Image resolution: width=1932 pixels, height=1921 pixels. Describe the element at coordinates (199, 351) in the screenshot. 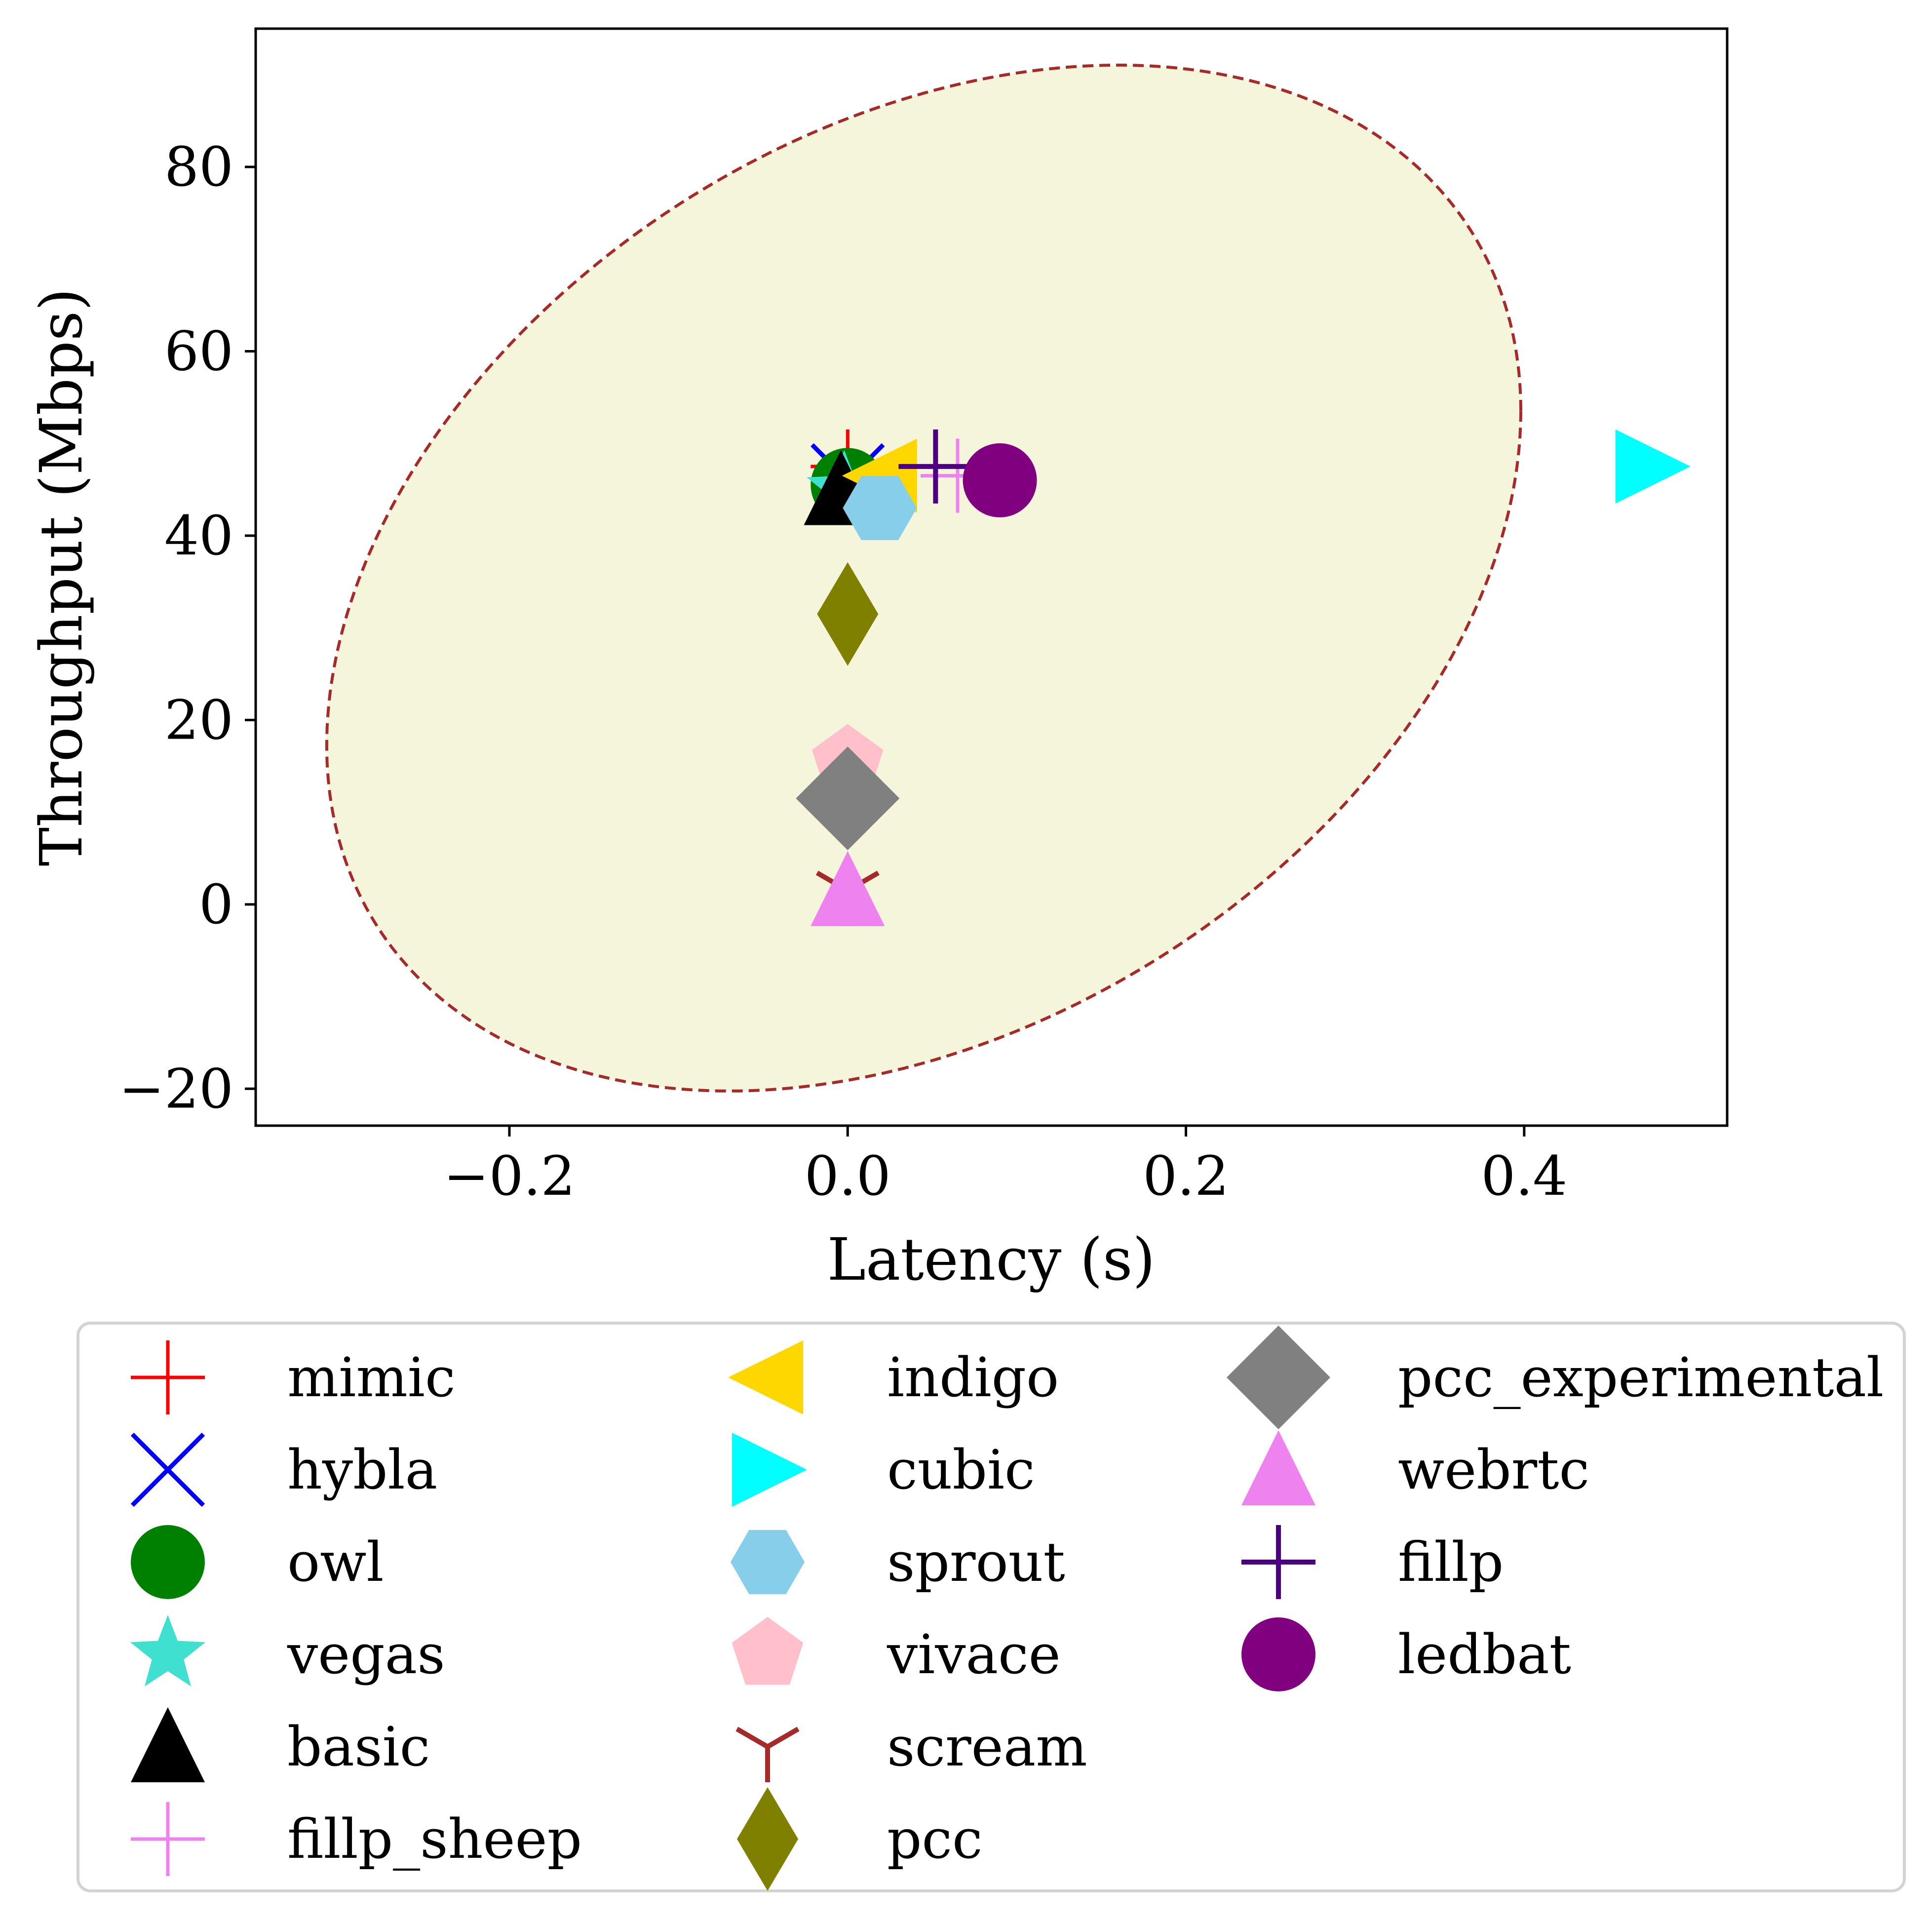

I see `y-tick-label: 60` at that location.